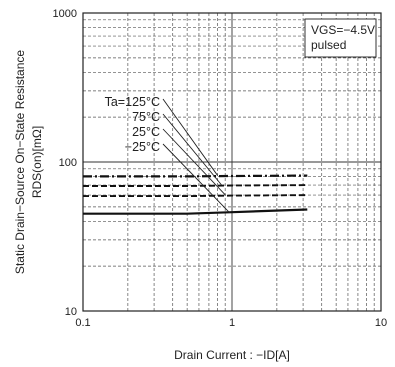 This screenshot has width=395, height=367. Describe the element at coordinates (142, 147) in the screenshot. I see `series-label: −25°C` at that location.